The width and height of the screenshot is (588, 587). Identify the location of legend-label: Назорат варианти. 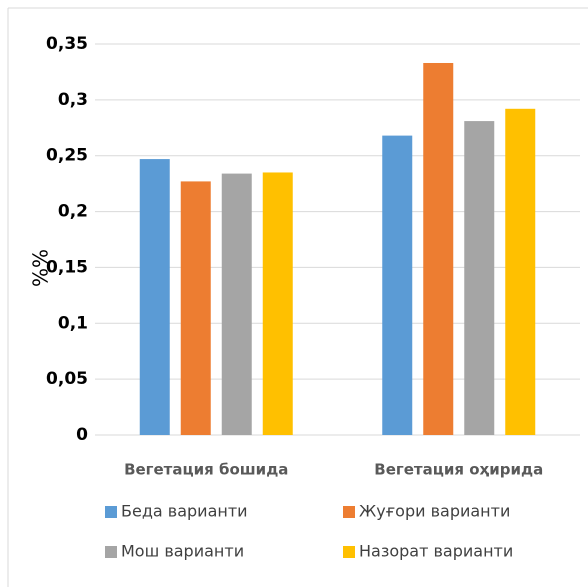
(436, 551).